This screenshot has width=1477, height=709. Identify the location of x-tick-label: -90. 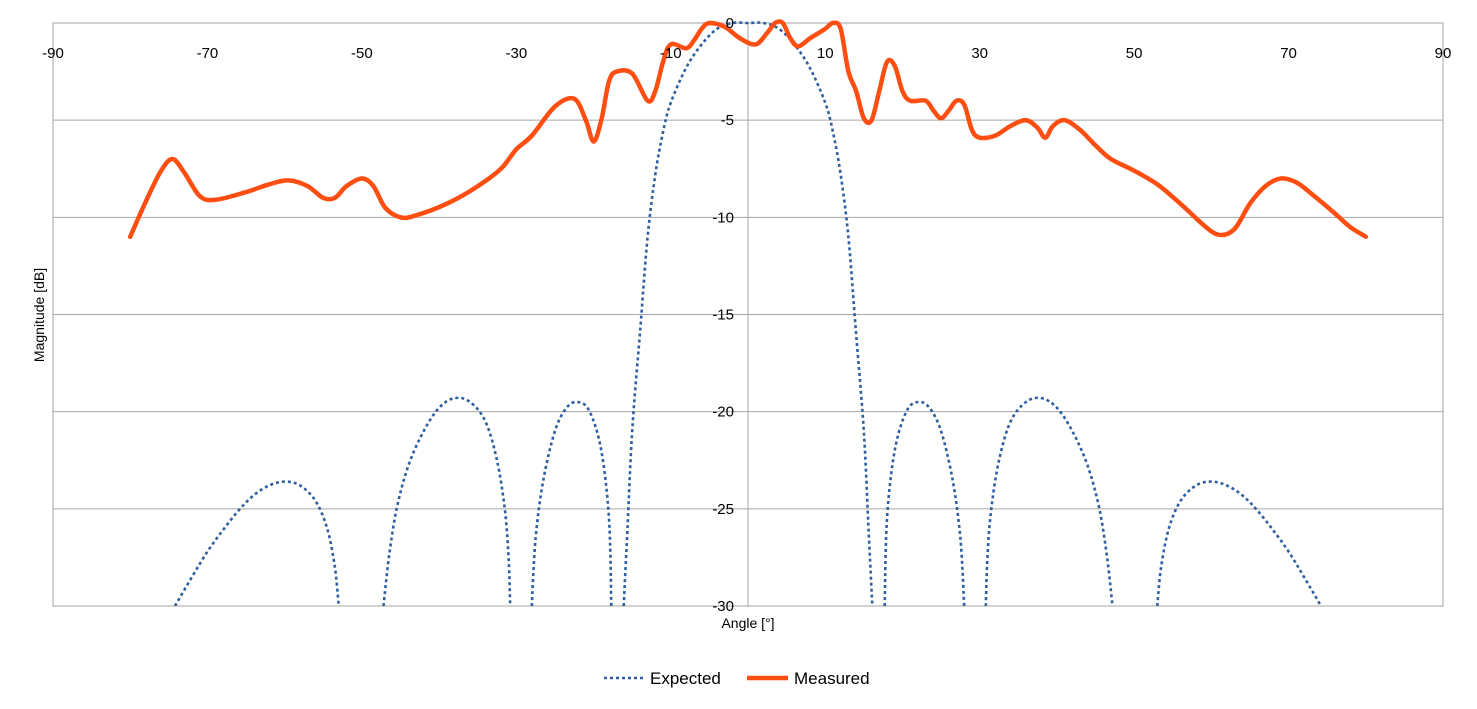
(53, 53).